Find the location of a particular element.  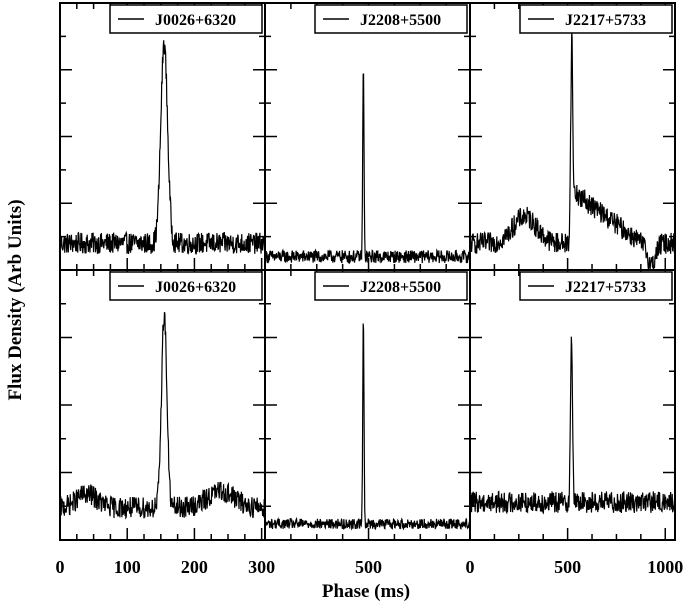

x-tick-label: 100 is located at coordinates (127, 567).